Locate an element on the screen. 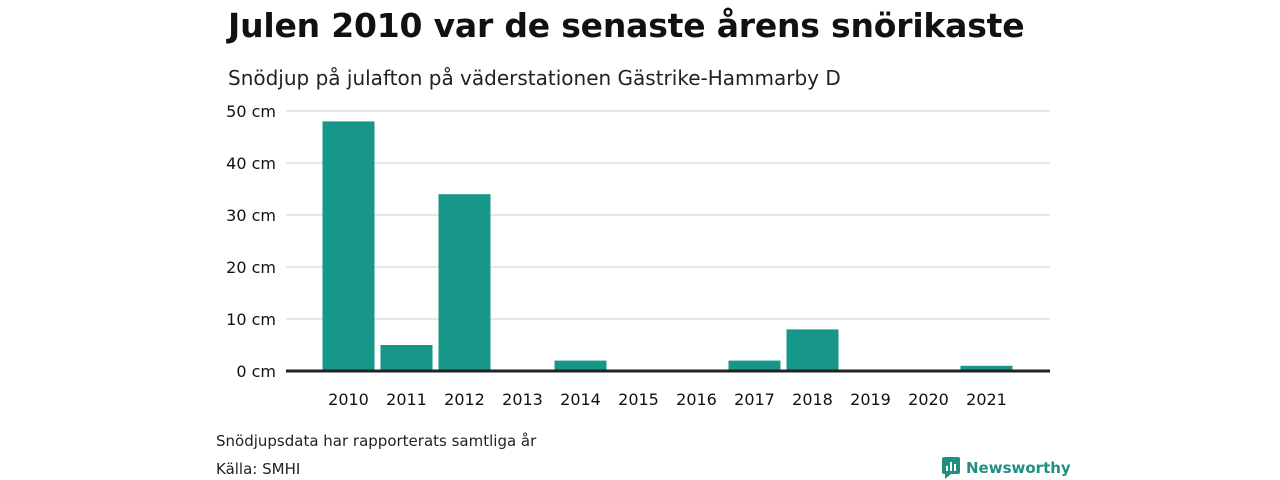  bar-2021 is located at coordinates (986, 368).